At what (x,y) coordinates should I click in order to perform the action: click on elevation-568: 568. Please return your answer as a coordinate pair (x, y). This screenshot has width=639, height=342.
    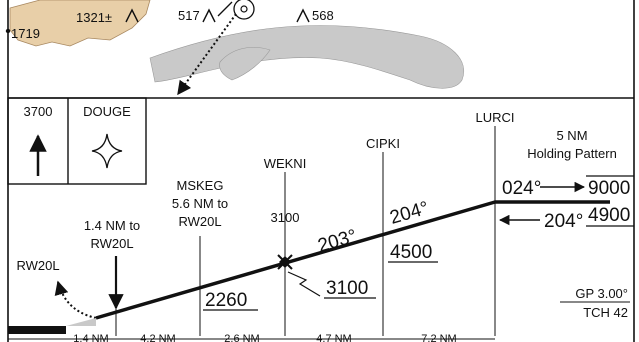
    Looking at the image, I should click on (323, 15).